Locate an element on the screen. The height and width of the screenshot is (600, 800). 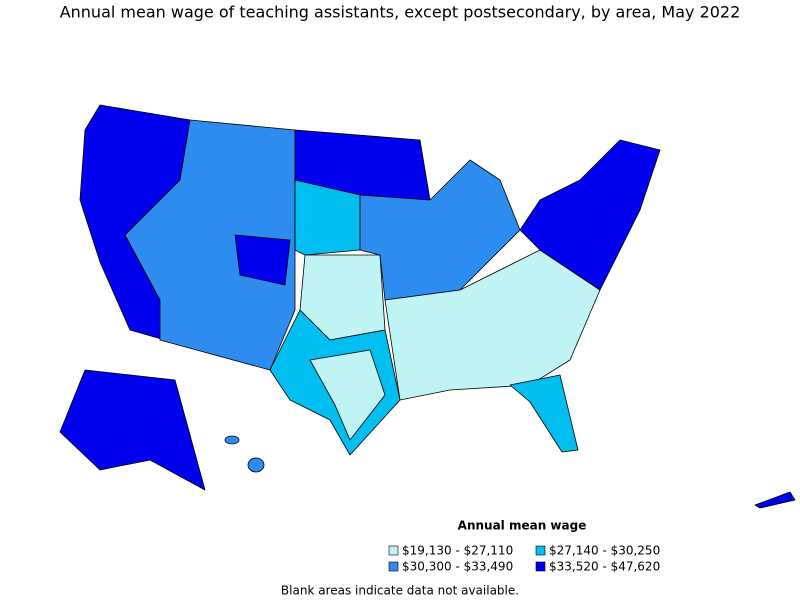
legend-label: $19,130 - $27,110 is located at coordinates (457, 551).